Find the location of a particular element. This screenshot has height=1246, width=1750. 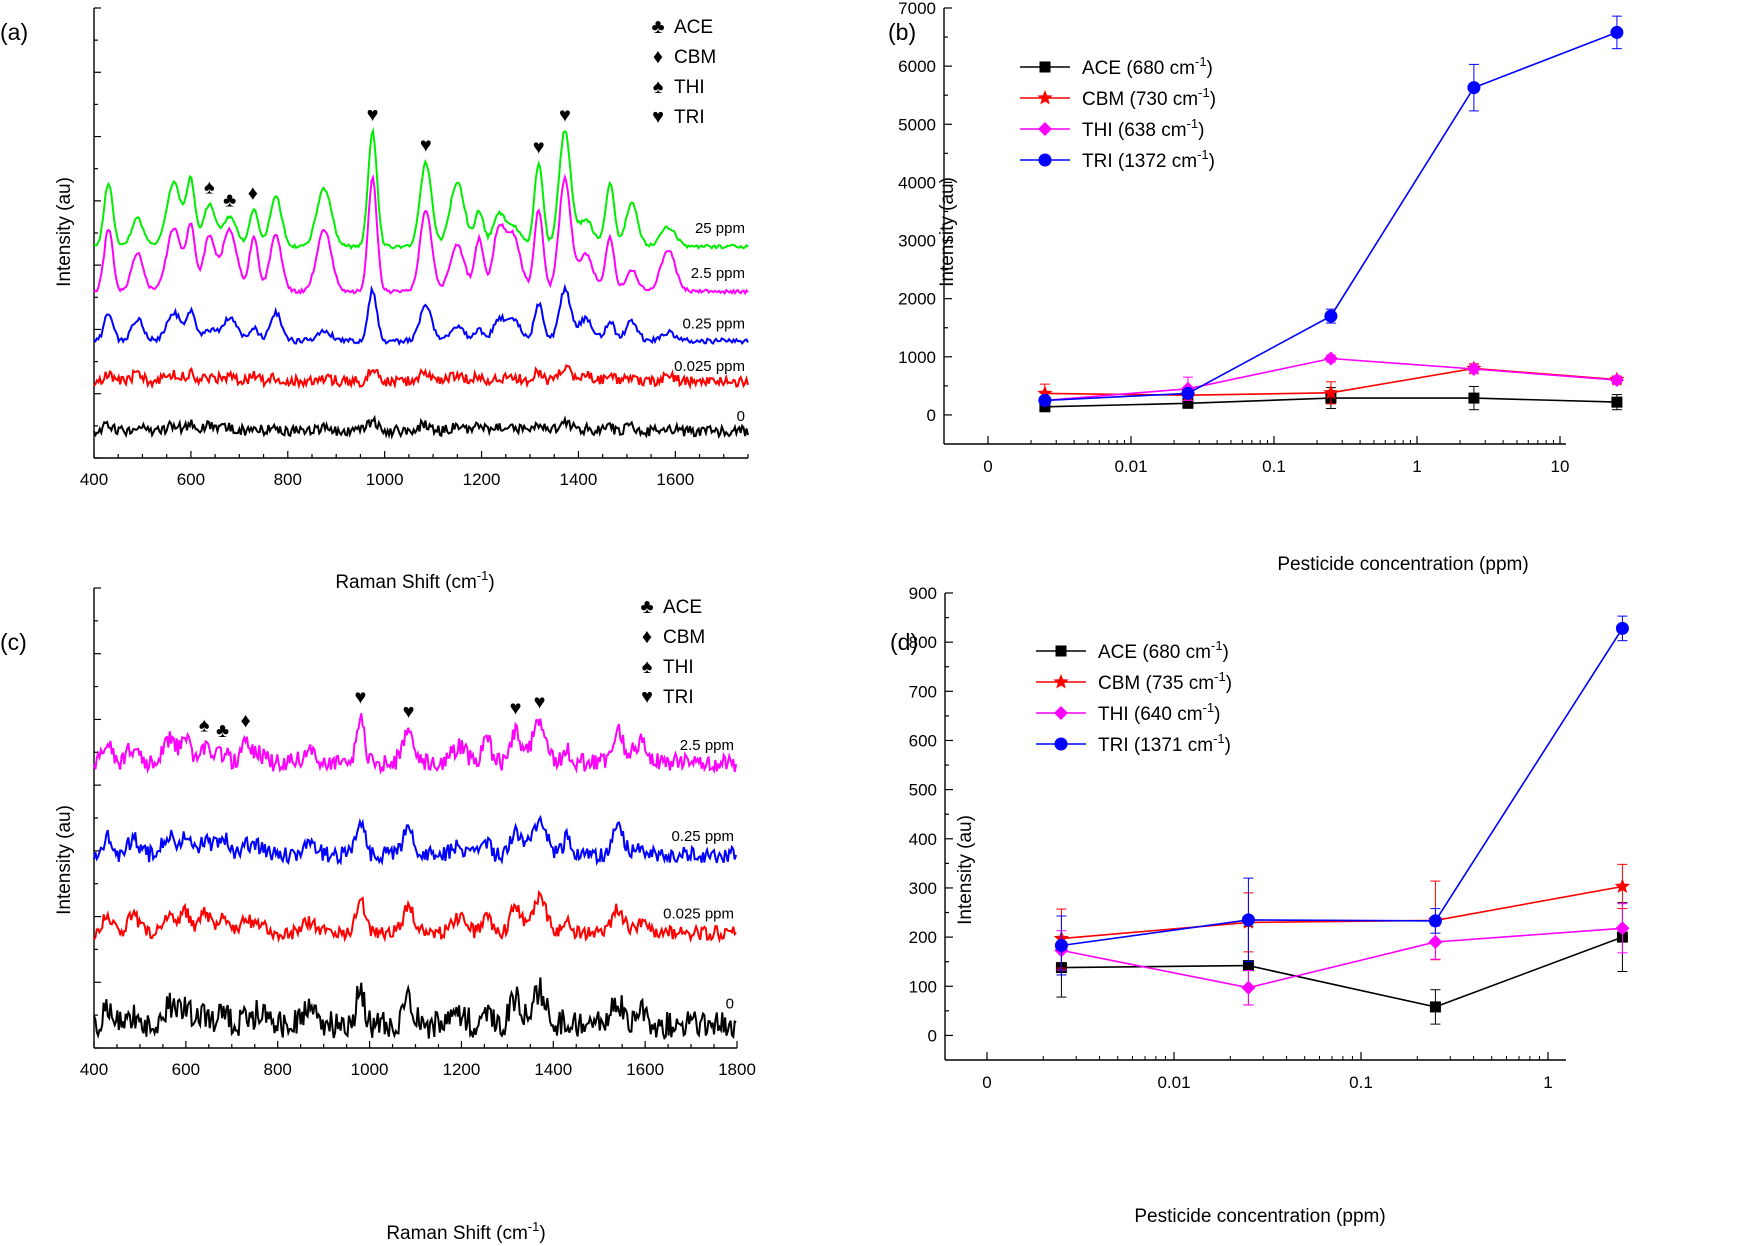

legend-label: ACE (680 cm-1) is located at coordinates (1147, 66).